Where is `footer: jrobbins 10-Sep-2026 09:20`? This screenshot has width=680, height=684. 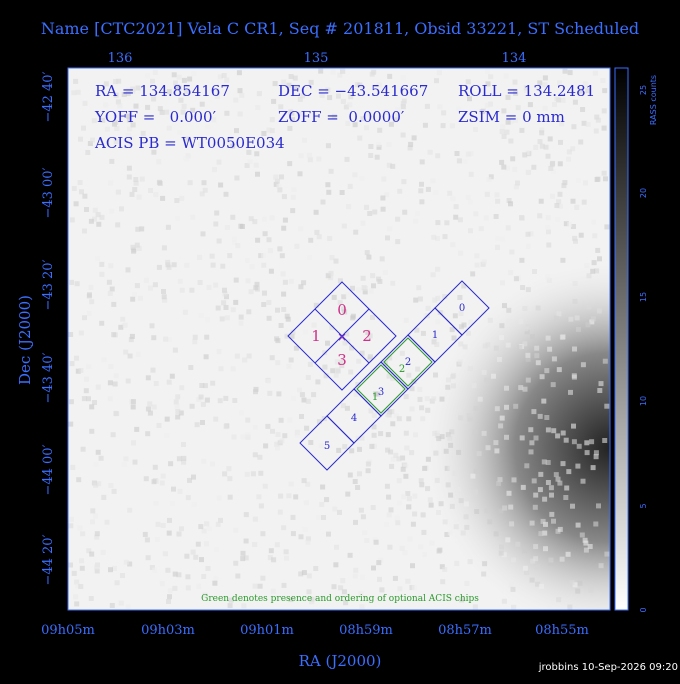
footer: jrobbins 10-Sep-2026 09:20 is located at coordinates (608, 667).